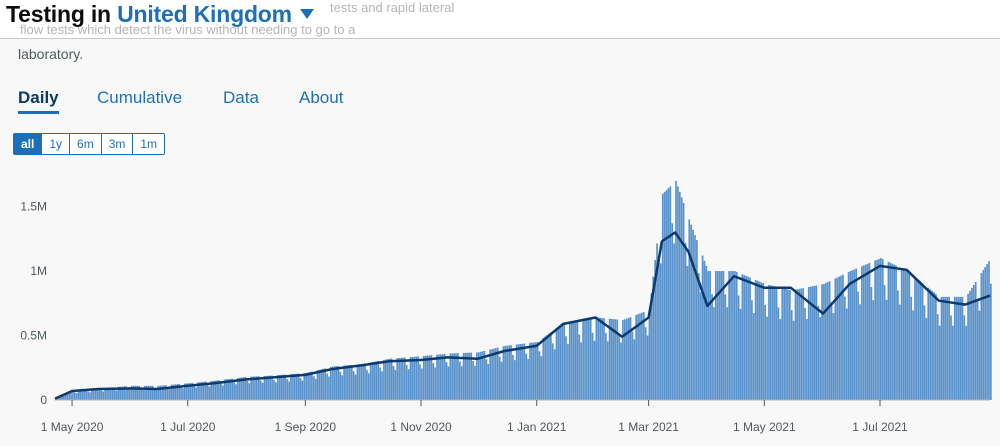 This screenshot has height=446, width=1000. Describe the element at coordinates (321, 97) in the screenshot. I see `tab-about: About` at that location.